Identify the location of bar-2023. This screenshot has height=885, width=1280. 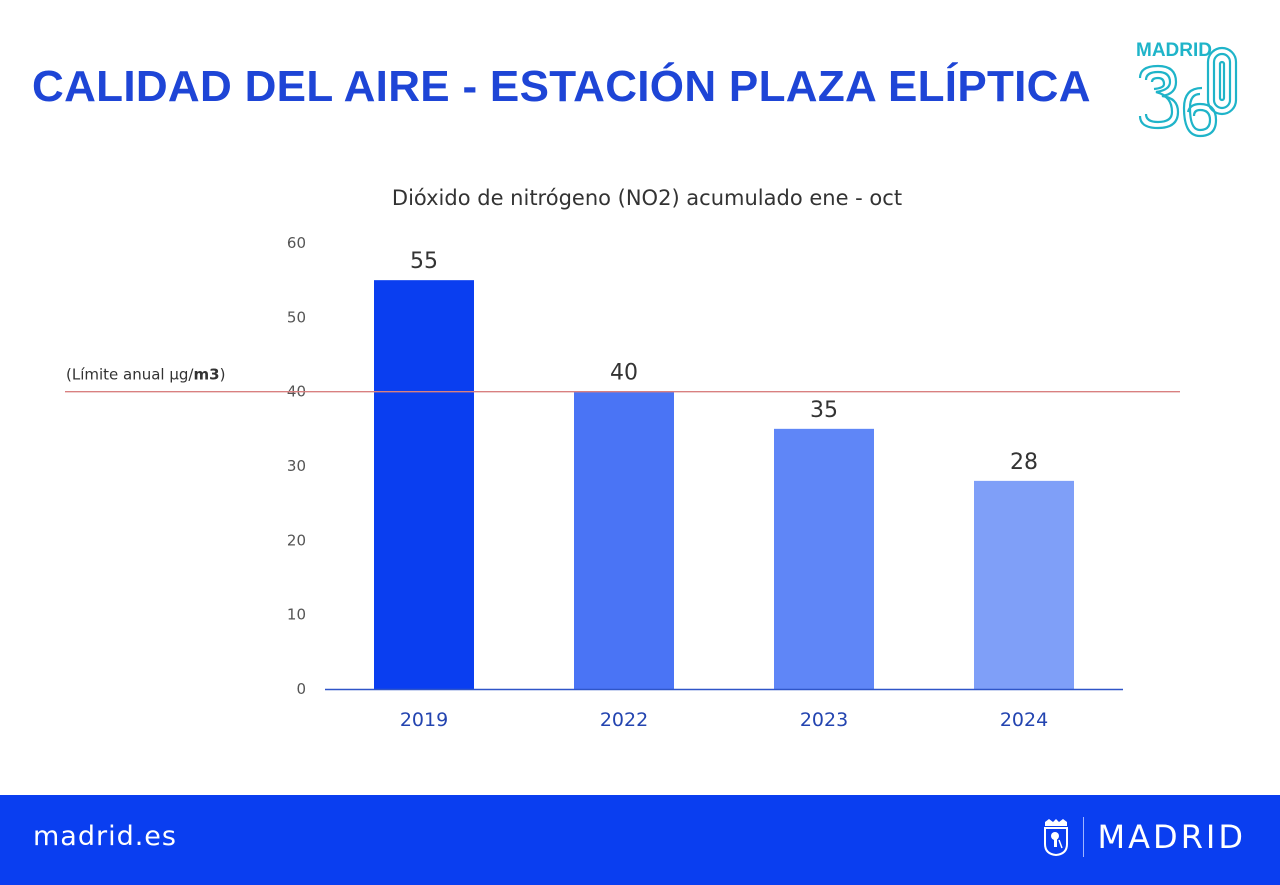
(824, 558).